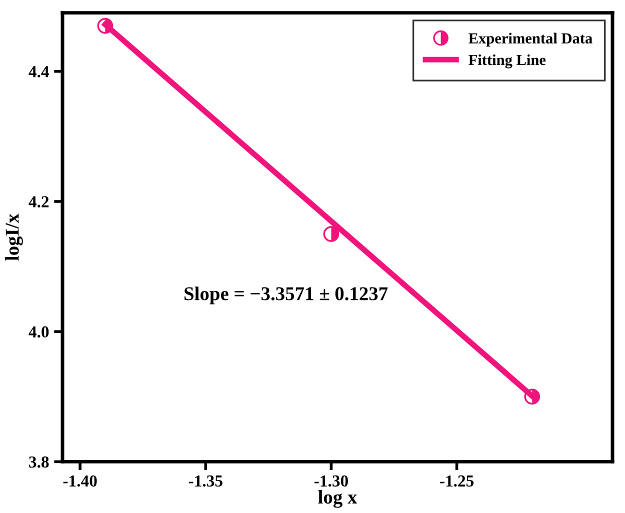 The width and height of the screenshot is (625, 513). Describe the element at coordinates (286, 295) in the screenshot. I see `annotation: Slope = −3.3571 ± 0.1237` at that location.